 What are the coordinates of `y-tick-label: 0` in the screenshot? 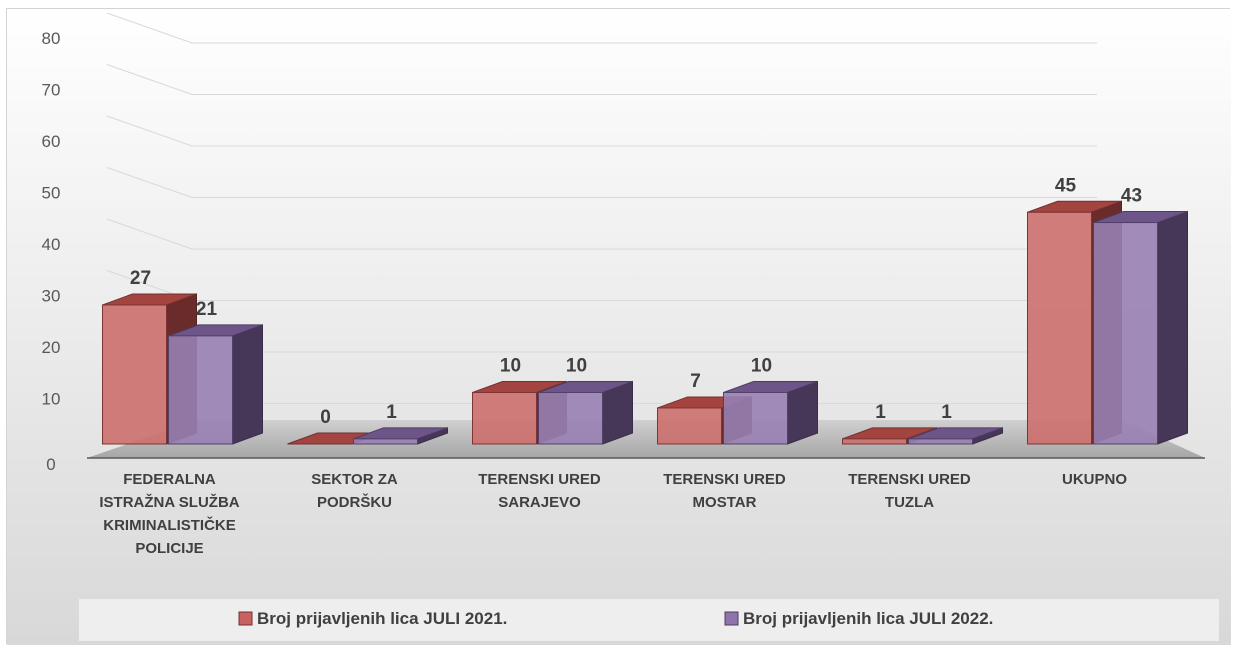 It's located at (50, 464).